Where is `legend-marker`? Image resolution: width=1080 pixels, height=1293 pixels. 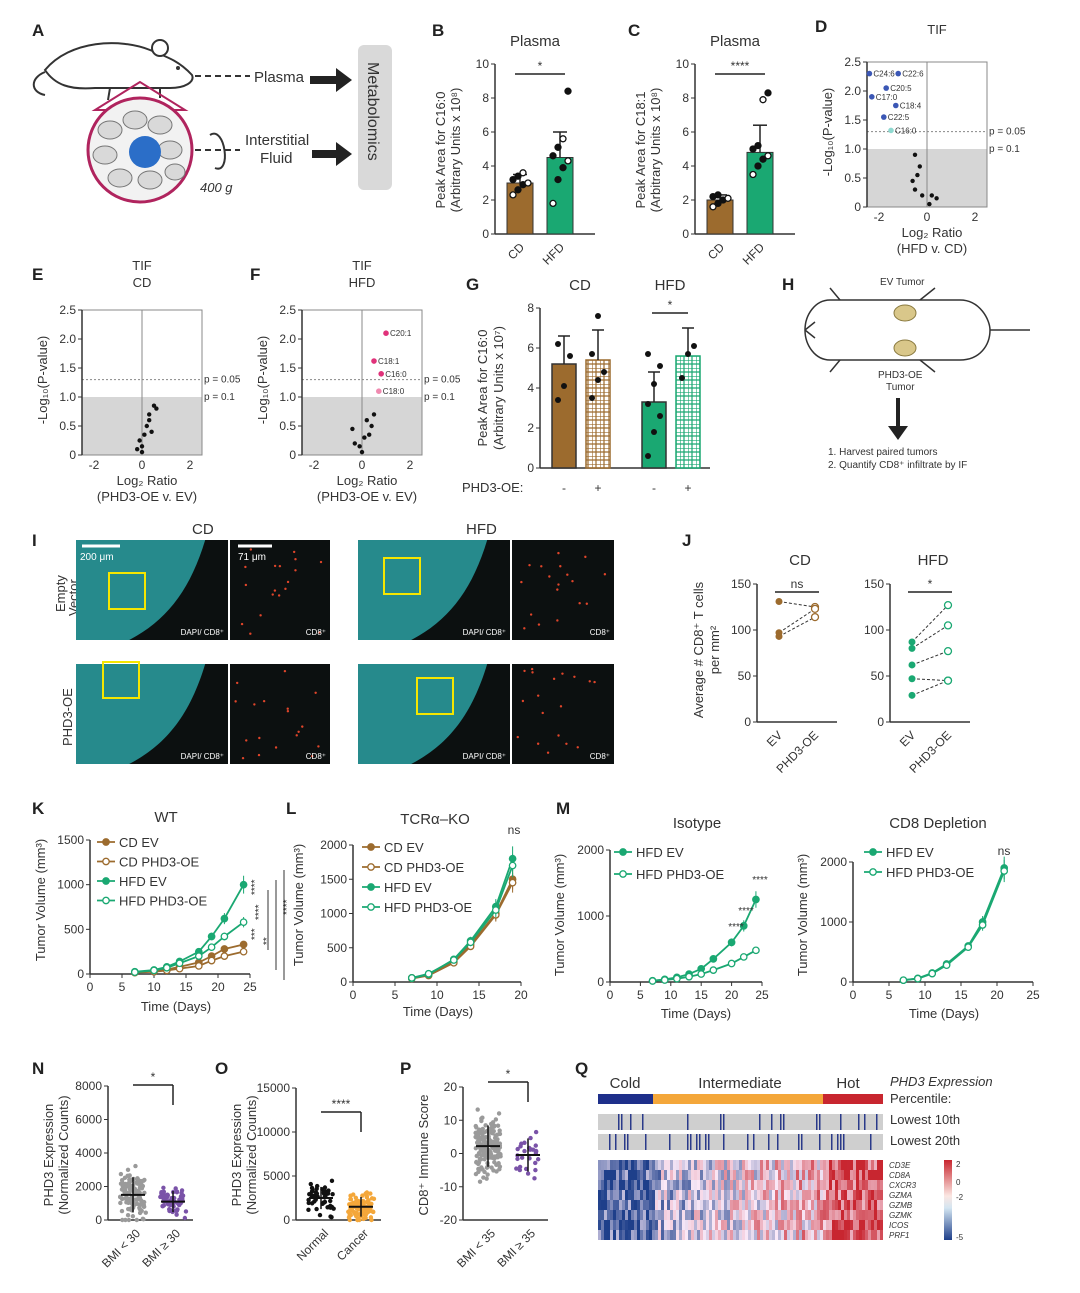 legend-marker is located at coordinates (623, 874).